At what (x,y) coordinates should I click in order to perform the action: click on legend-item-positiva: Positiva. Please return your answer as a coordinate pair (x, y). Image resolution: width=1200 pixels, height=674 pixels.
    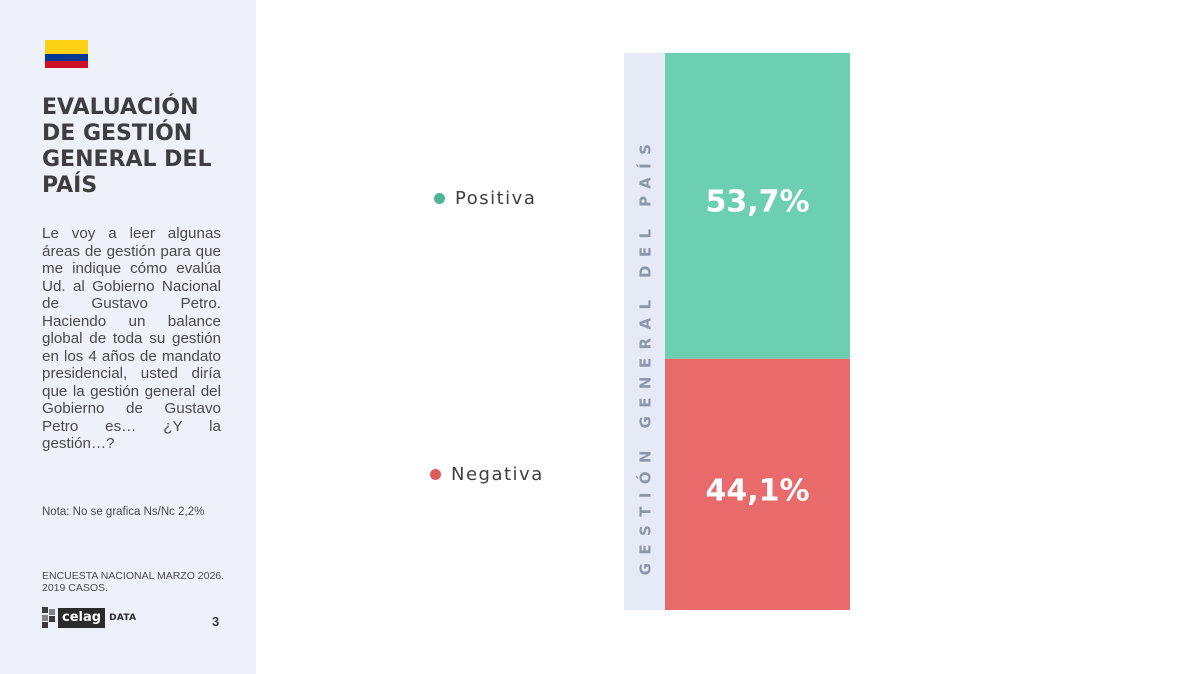
    Looking at the image, I should click on (485, 198).